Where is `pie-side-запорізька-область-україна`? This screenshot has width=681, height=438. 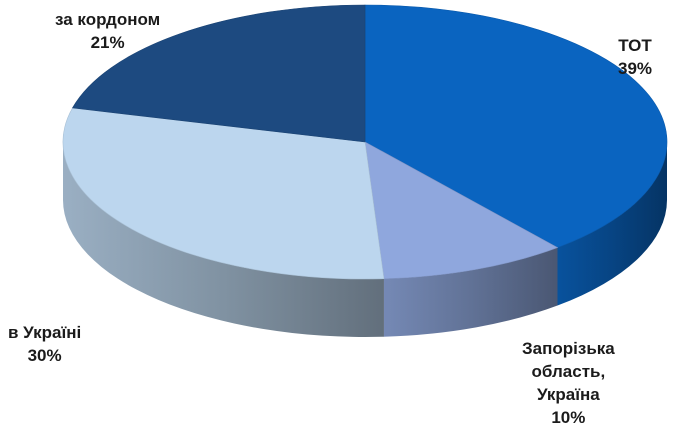 pie-side-запорізька-область-україна is located at coordinates (470, 292).